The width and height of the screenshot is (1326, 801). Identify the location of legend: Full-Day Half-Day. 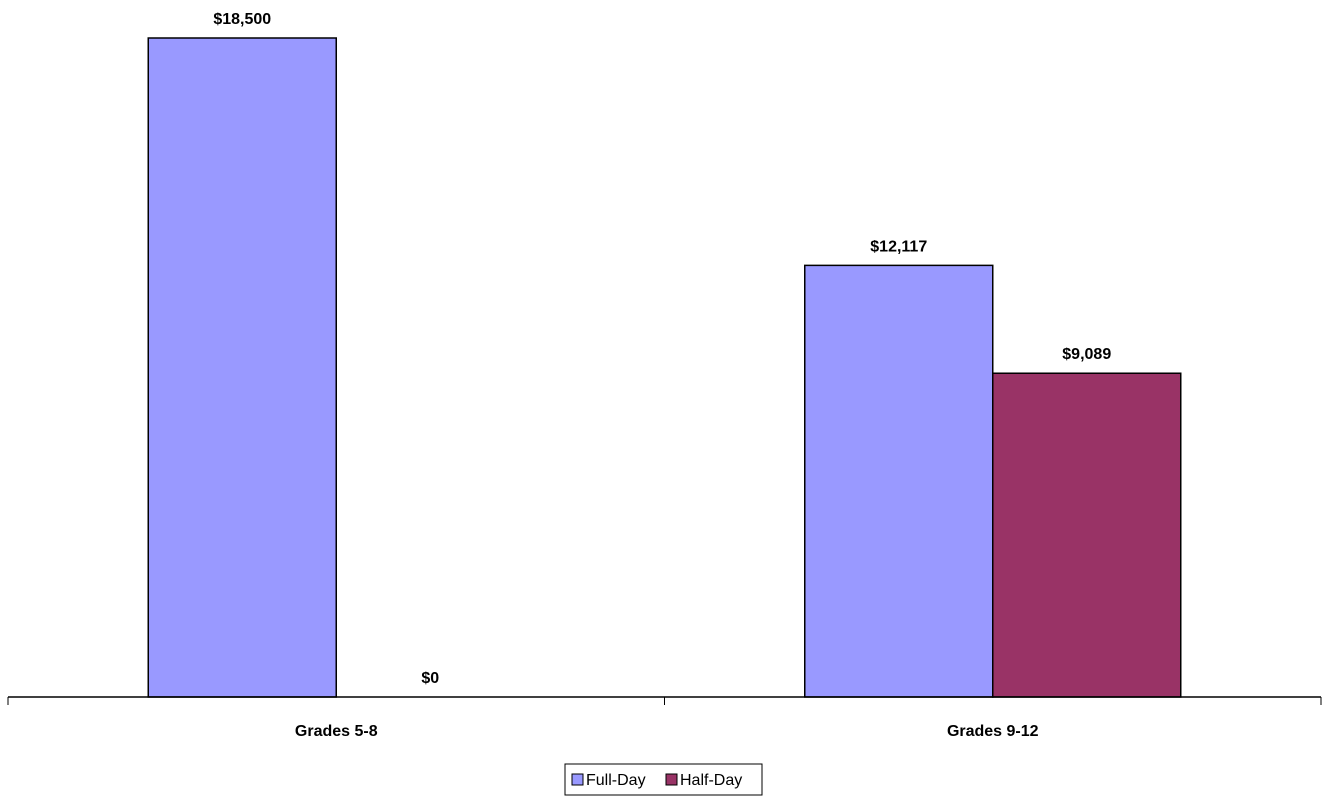
(663, 779).